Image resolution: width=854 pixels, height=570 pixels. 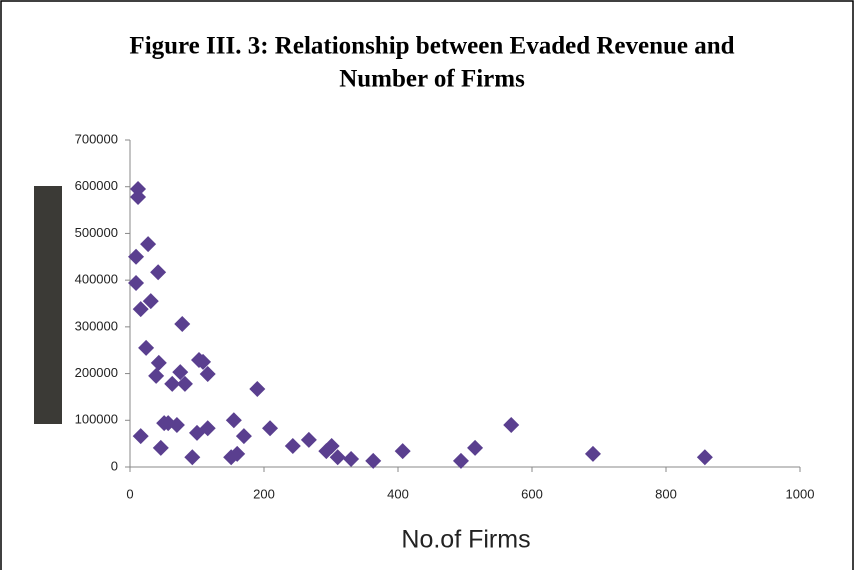 What do you see at coordinates (96, 372) in the screenshot?
I see `y-tick-label: 200000` at bounding box center [96, 372].